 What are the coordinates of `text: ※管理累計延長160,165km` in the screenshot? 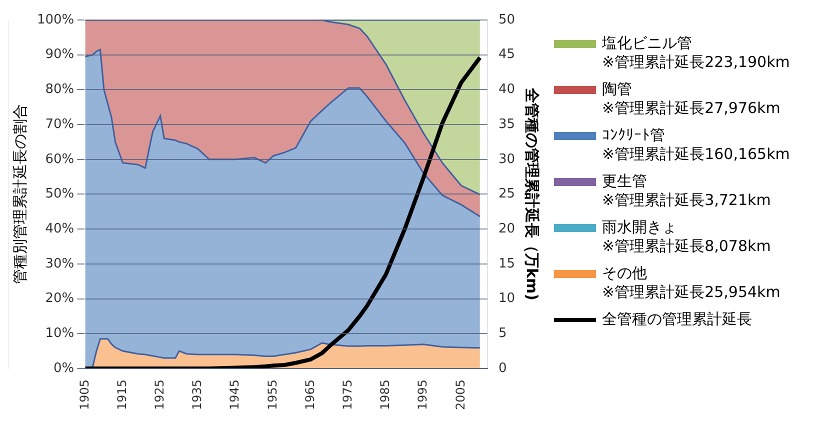 It's located at (696, 154).